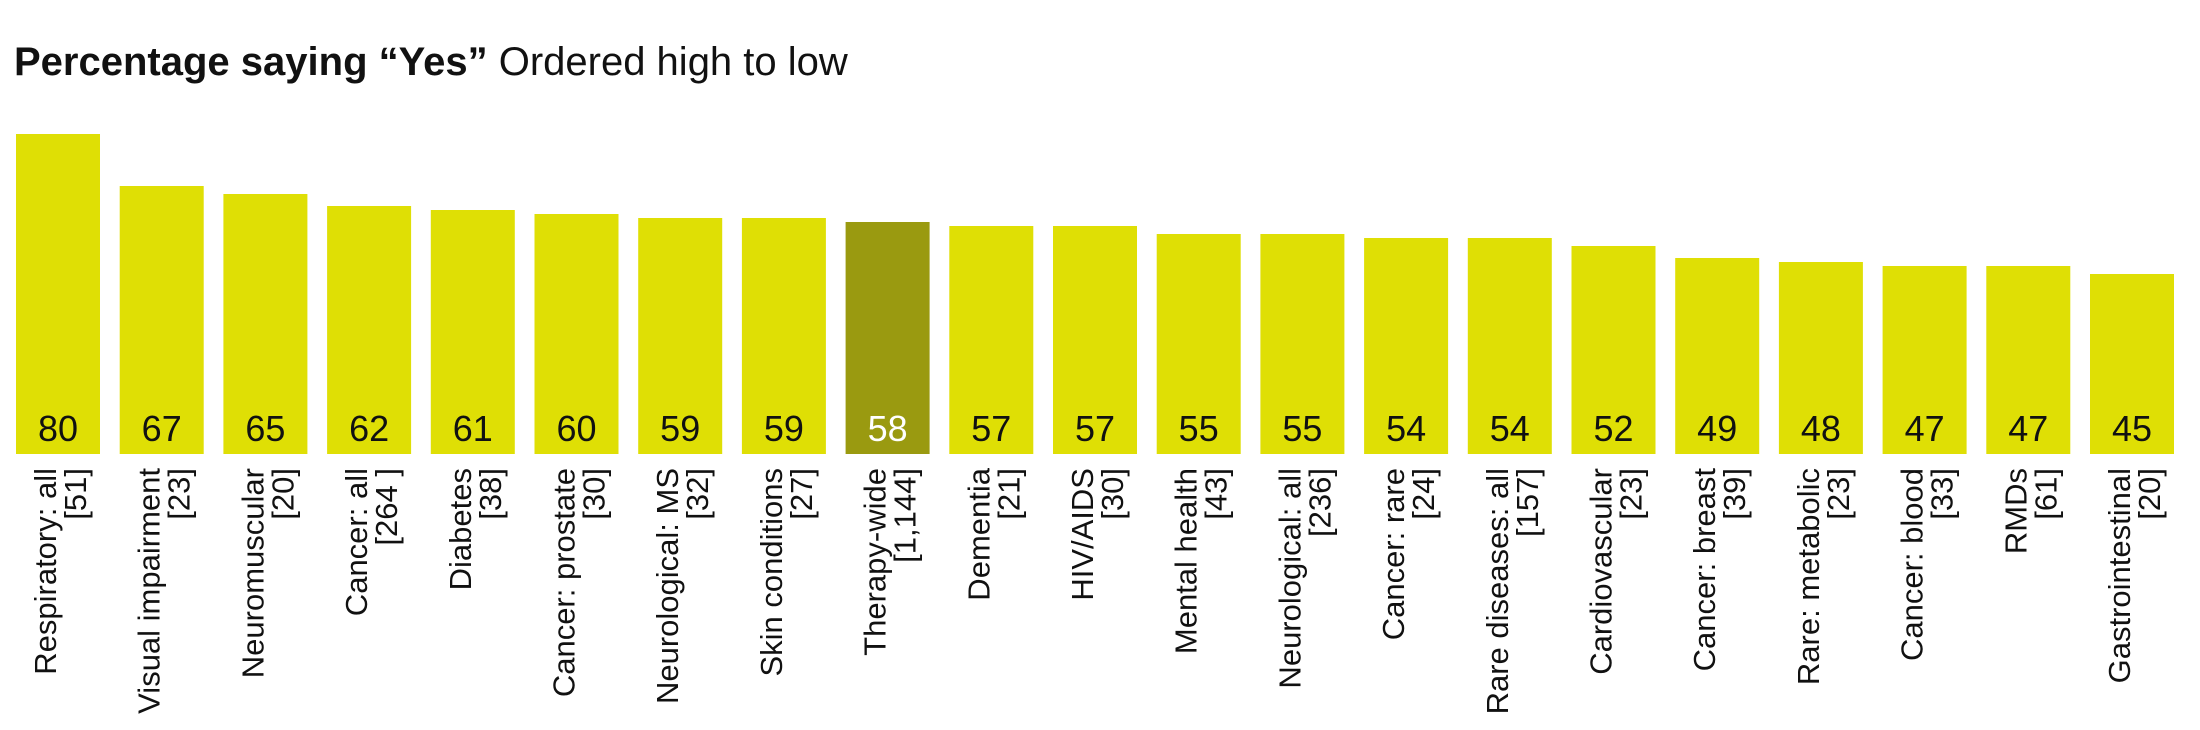  I want to click on category-label-mental-health: Mental health[43], so click(1201, 561).